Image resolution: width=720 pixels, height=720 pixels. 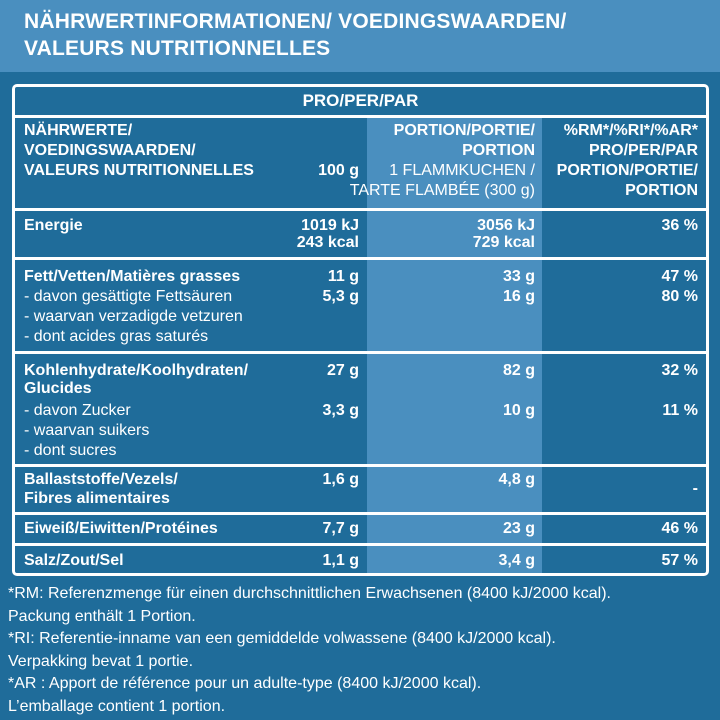 What do you see at coordinates (58, 388) in the screenshot?
I see `carbs-label-line-2: Glucides` at bounding box center [58, 388].